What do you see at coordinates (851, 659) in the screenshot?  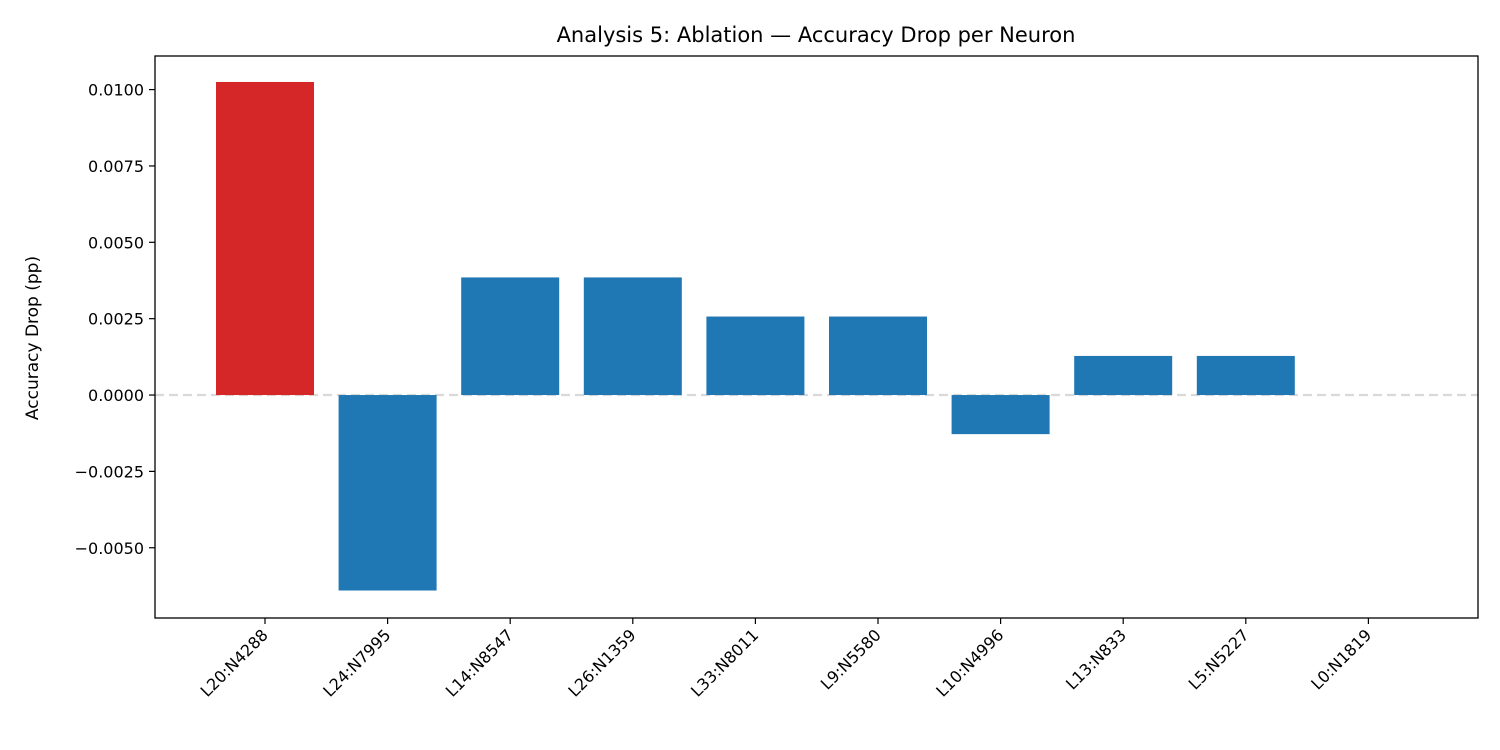 I see `x-tick-label: L9:N5580` at bounding box center [851, 659].